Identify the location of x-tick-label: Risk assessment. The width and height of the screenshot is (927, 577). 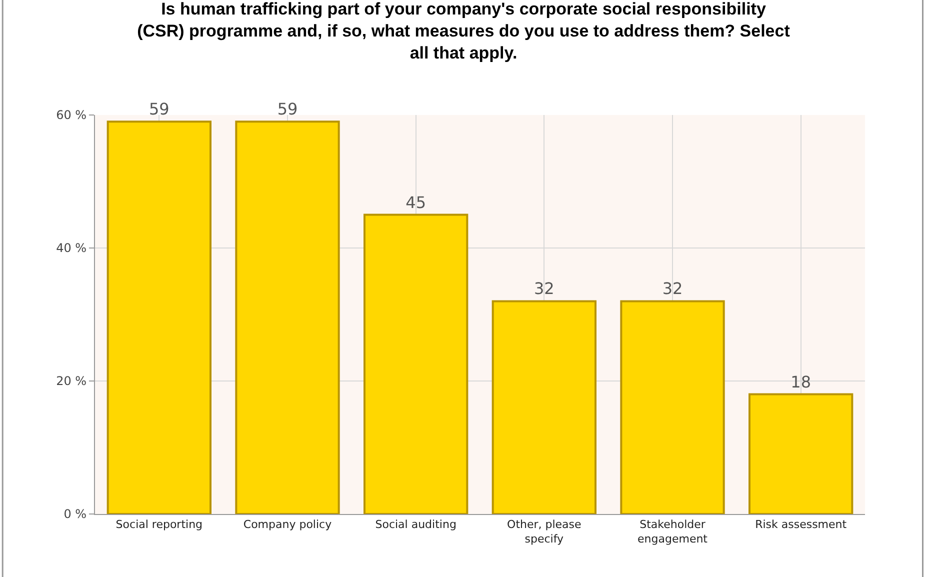
(801, 525).